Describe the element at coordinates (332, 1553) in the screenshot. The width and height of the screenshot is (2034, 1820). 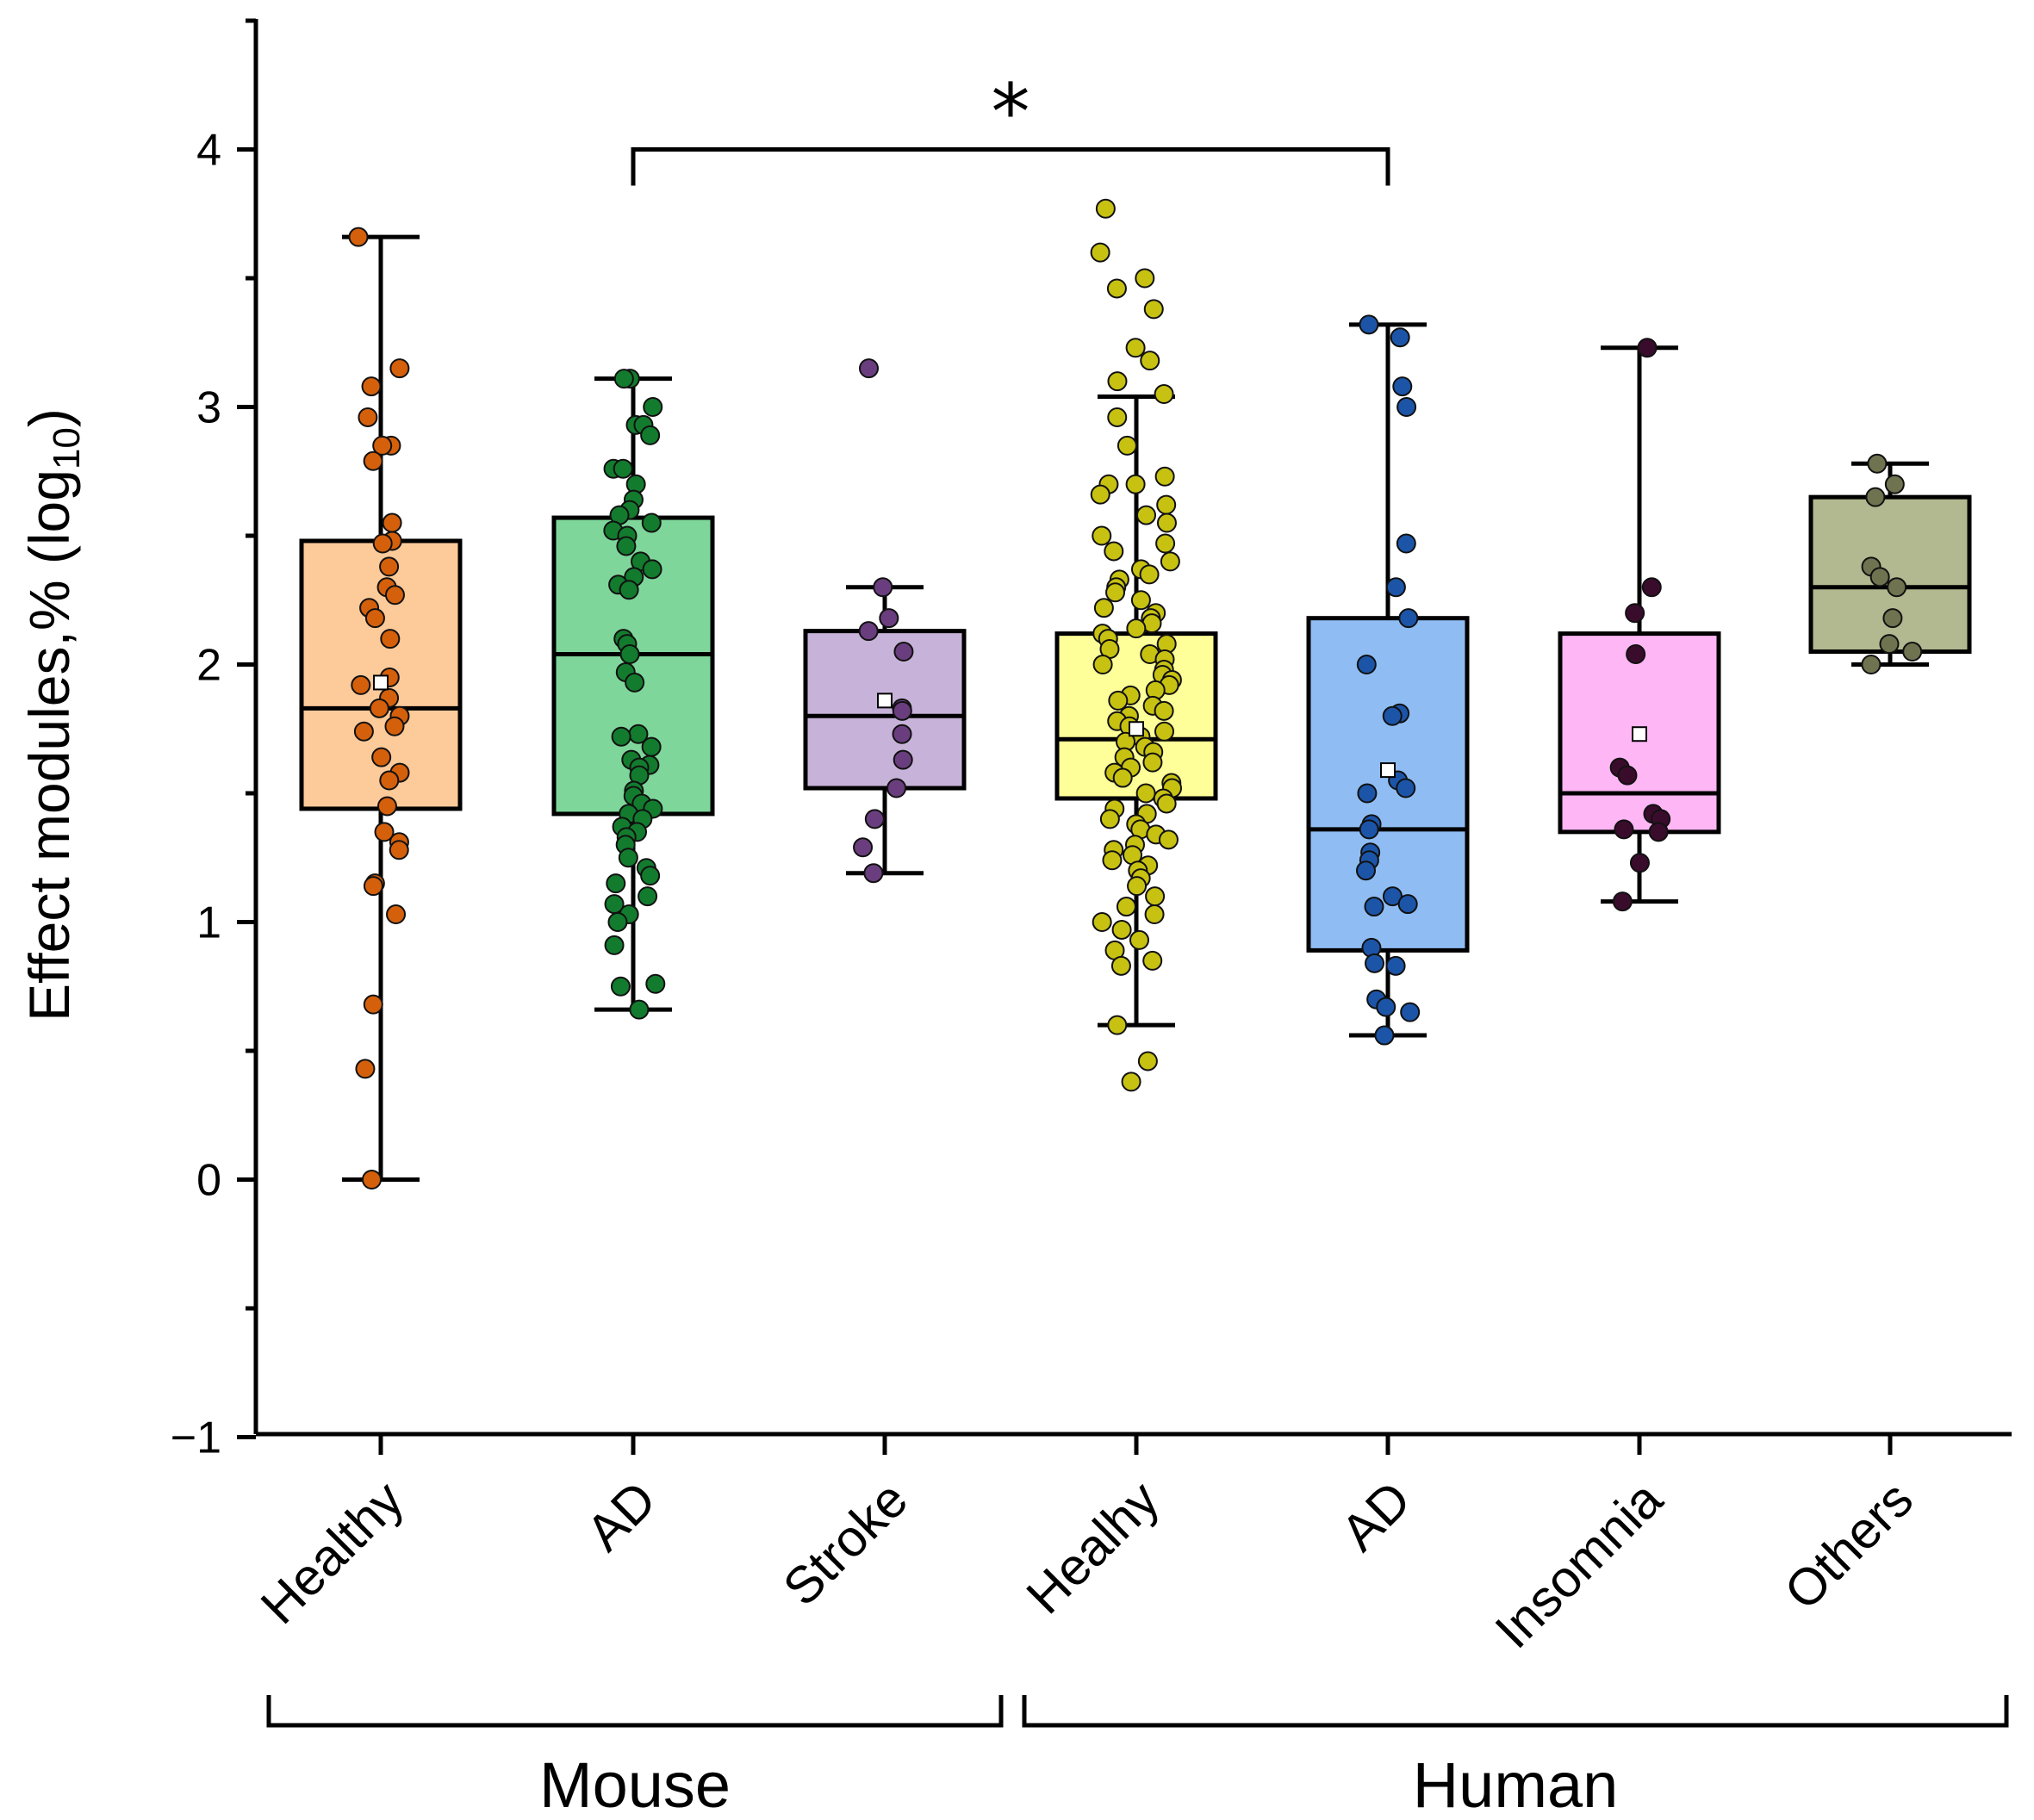
I see `x-tick-label: Healthy` at that location.